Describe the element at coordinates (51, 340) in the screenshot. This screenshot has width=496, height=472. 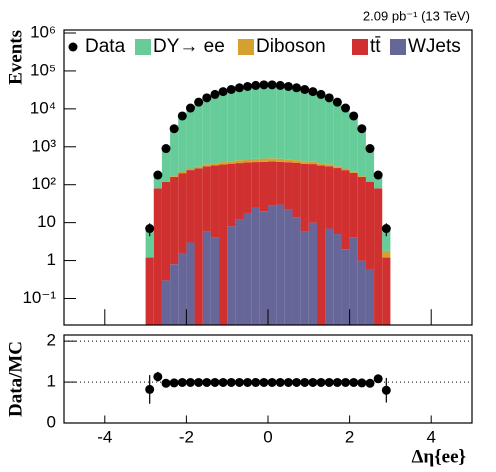
I see `y-tick-label: 2` at that location.